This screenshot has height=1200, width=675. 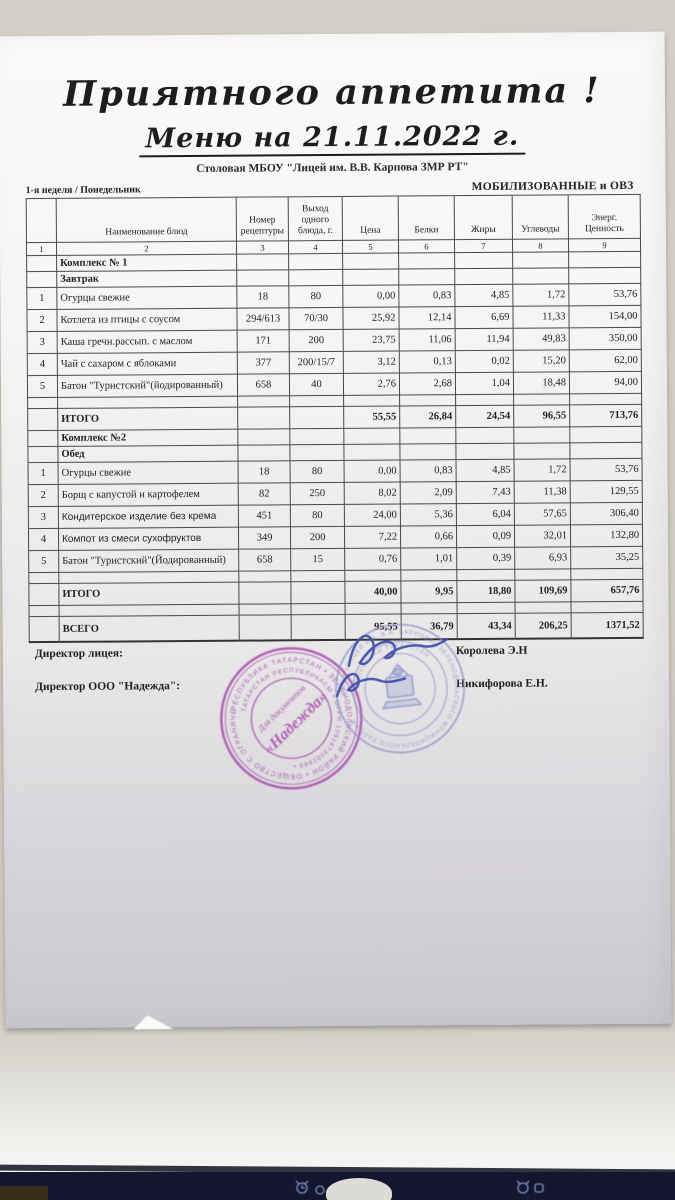 I want to click on menu-date: Меню на 21.11.2022 г., so click(x=332, y=139).